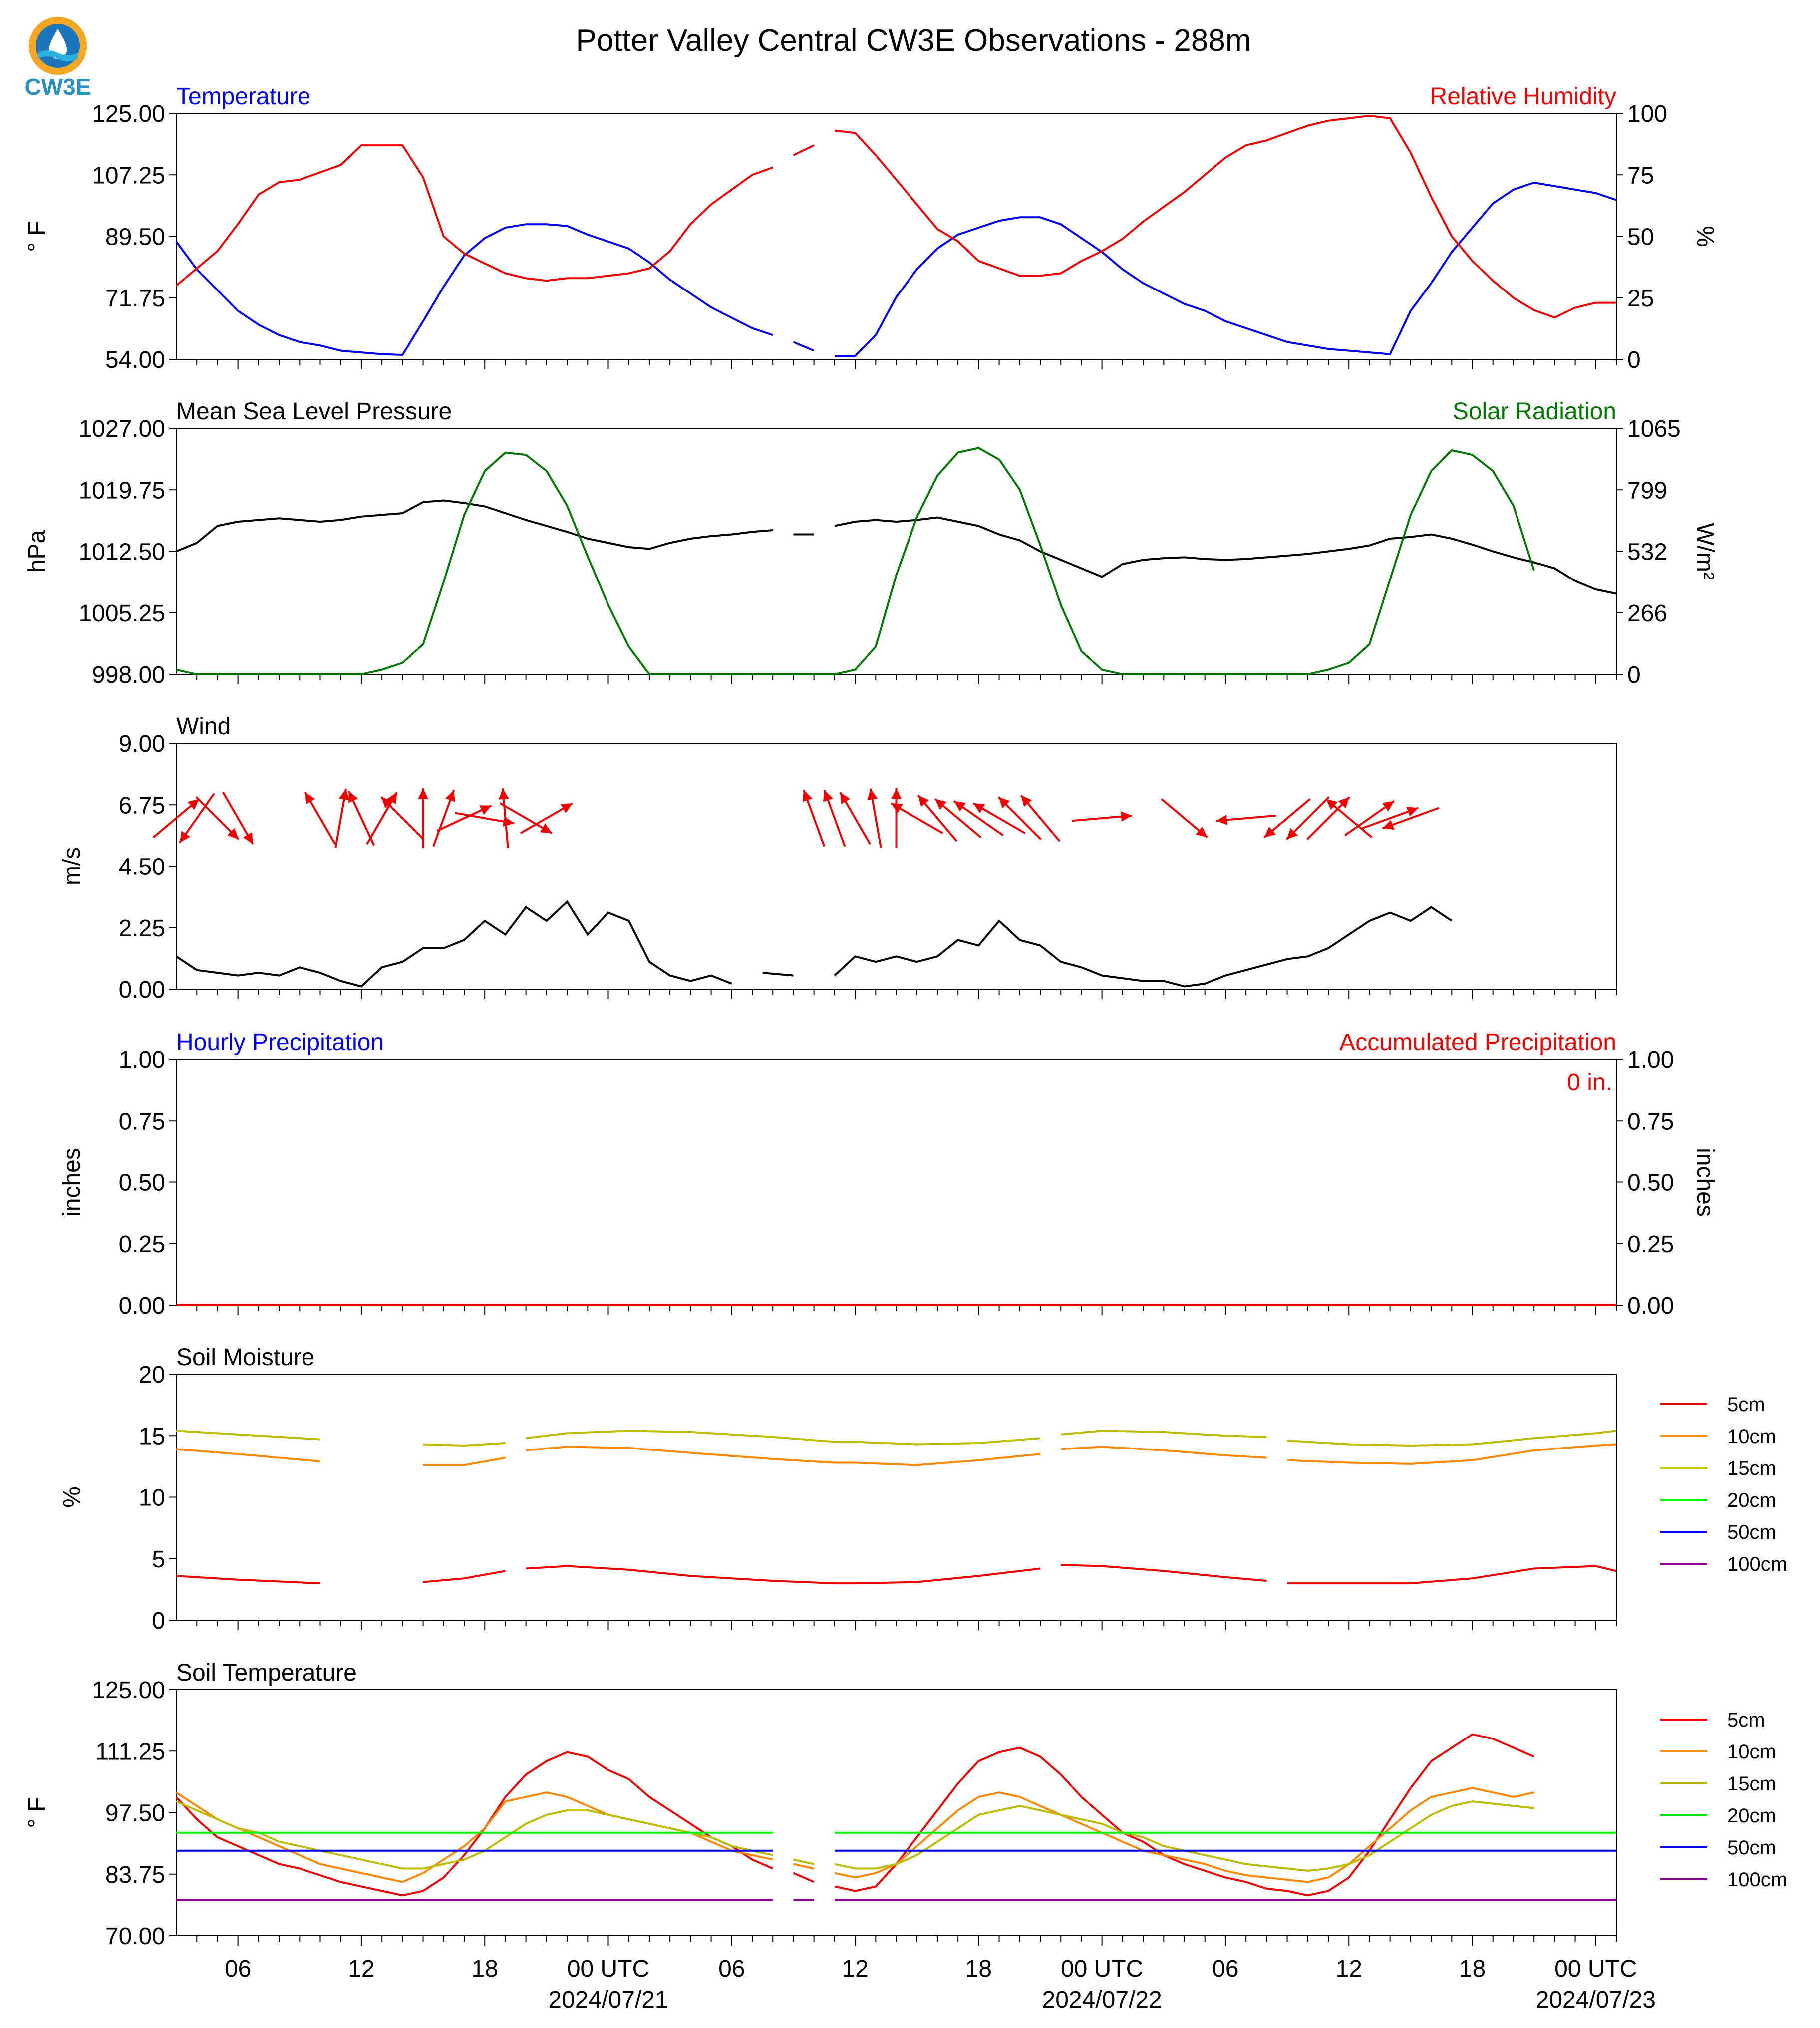 The width and height of the screenshot is (1820, 2028). What do you see at coordinates (245, 1357) in the screenshot?
I see `panel-title-left: Soil Moisture` at bounding box center [245, 1357].